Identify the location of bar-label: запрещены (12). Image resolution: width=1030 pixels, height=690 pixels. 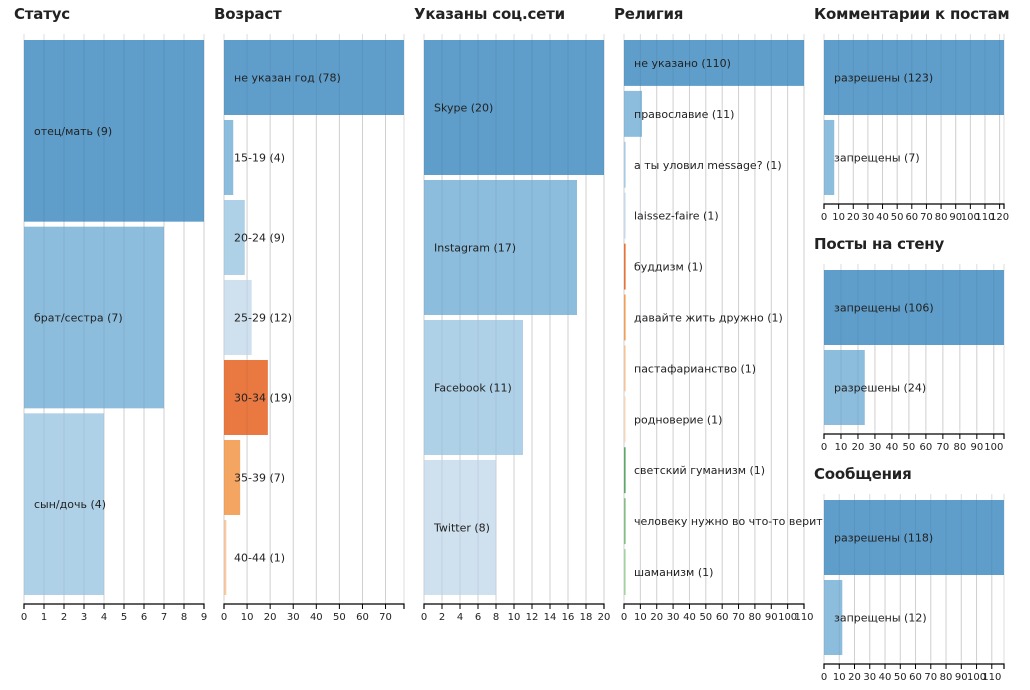
(880, 618).